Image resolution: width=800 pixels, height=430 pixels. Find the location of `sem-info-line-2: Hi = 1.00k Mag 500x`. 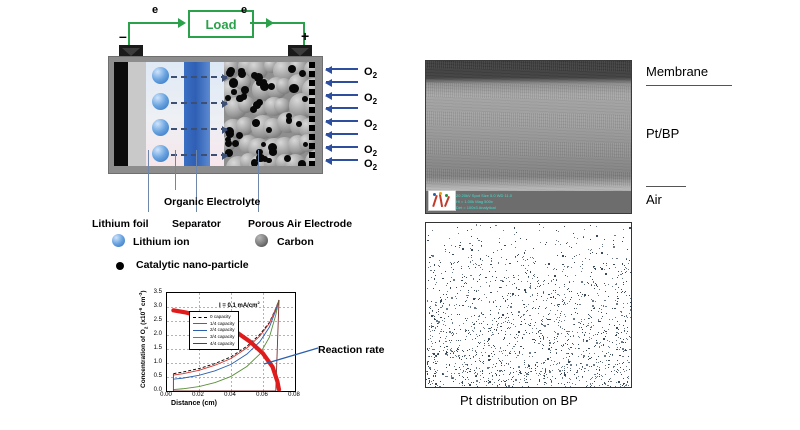

sem-info-line-2: Hi = 1.00k Mag 500x is located at coordinates (474, 201).